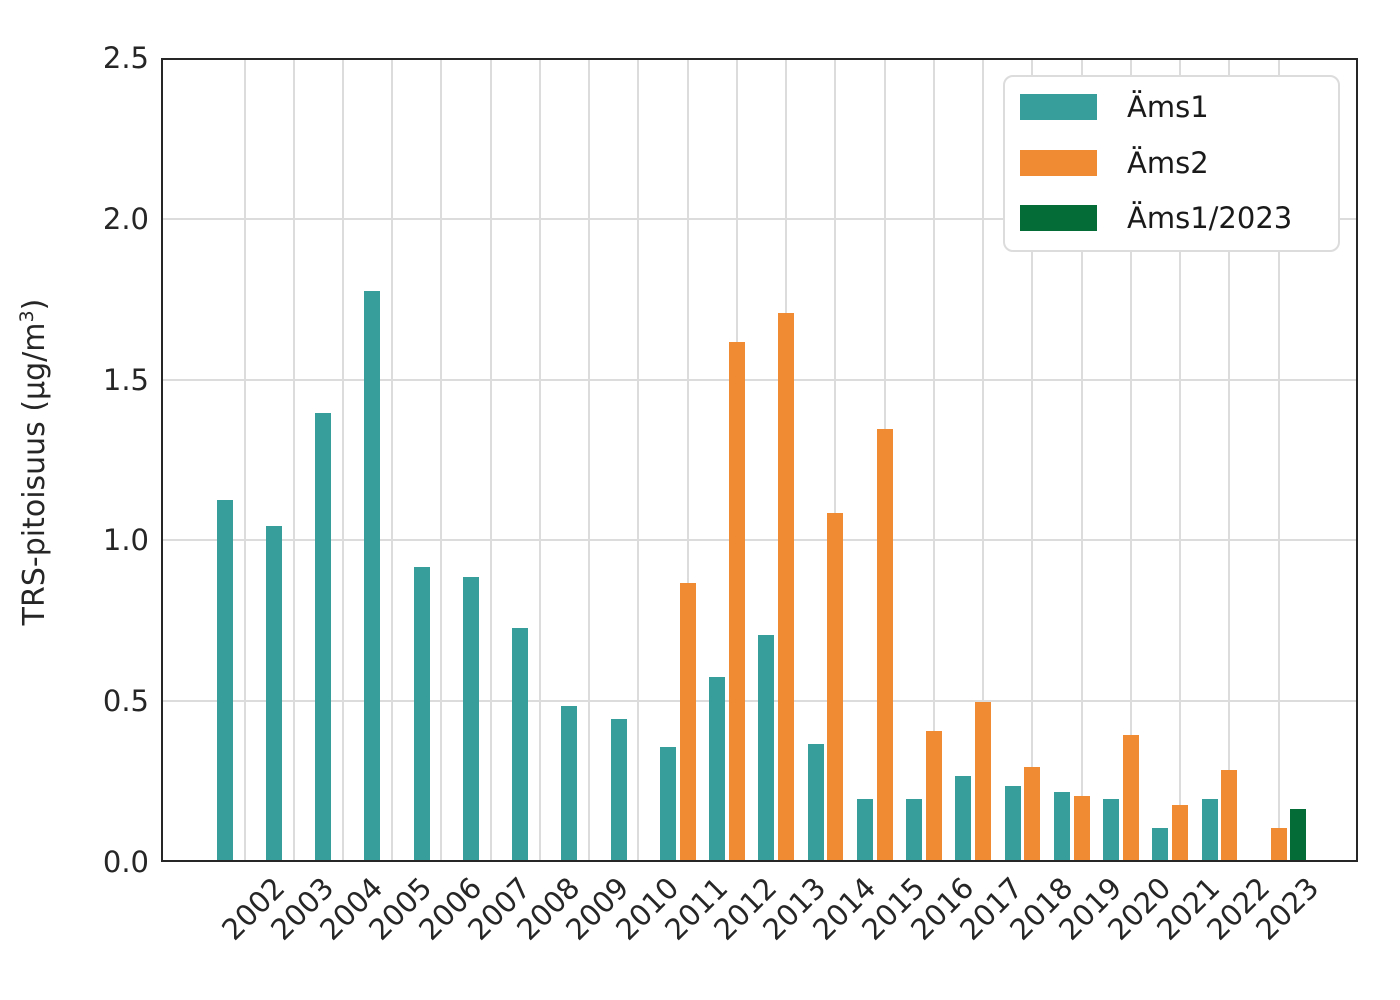 The image size is (1400, 1000). What do you see at coordinates (125, 58) in the screenshot?
I see `y-tick-label: 2.5` at bounding box center [125, 58].